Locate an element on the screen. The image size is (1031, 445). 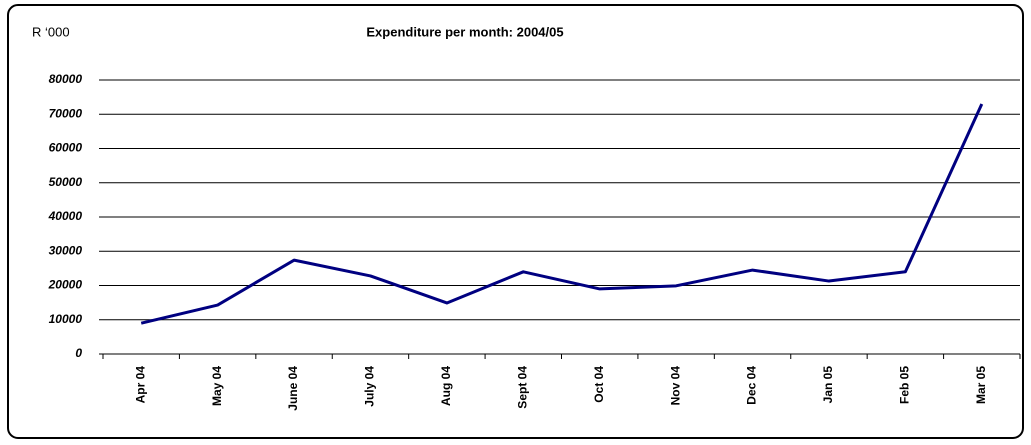
x-tick-label: May 04 is located at coordinates (217, 386).